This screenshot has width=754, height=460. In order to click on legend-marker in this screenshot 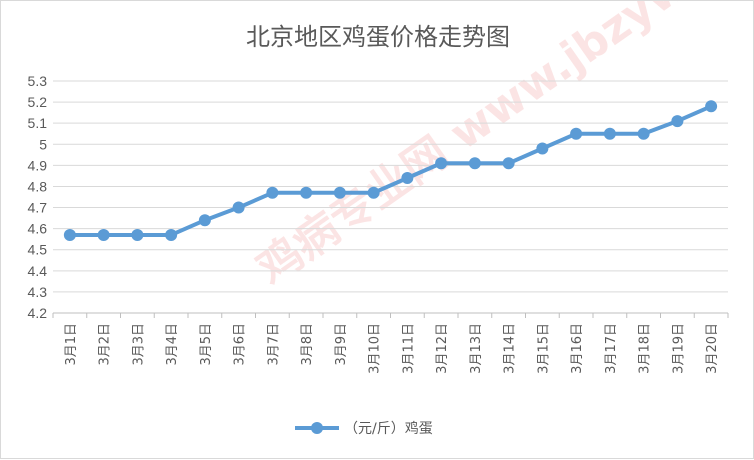, I will do `click(317, 428)`.